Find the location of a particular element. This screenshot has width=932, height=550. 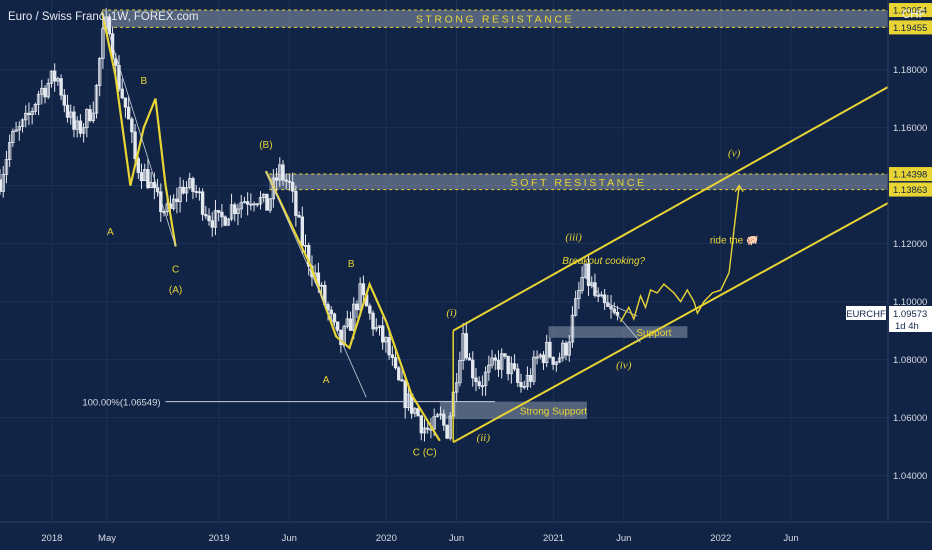

support-zone is located at coordinates (618, 332).